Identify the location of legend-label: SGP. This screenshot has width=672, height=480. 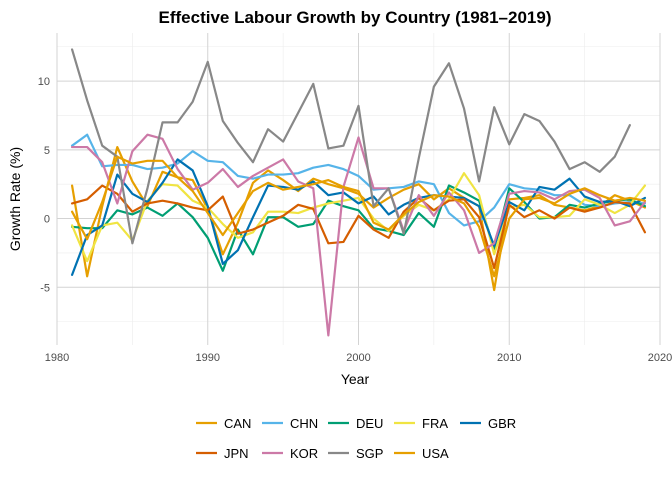
(369, 453).